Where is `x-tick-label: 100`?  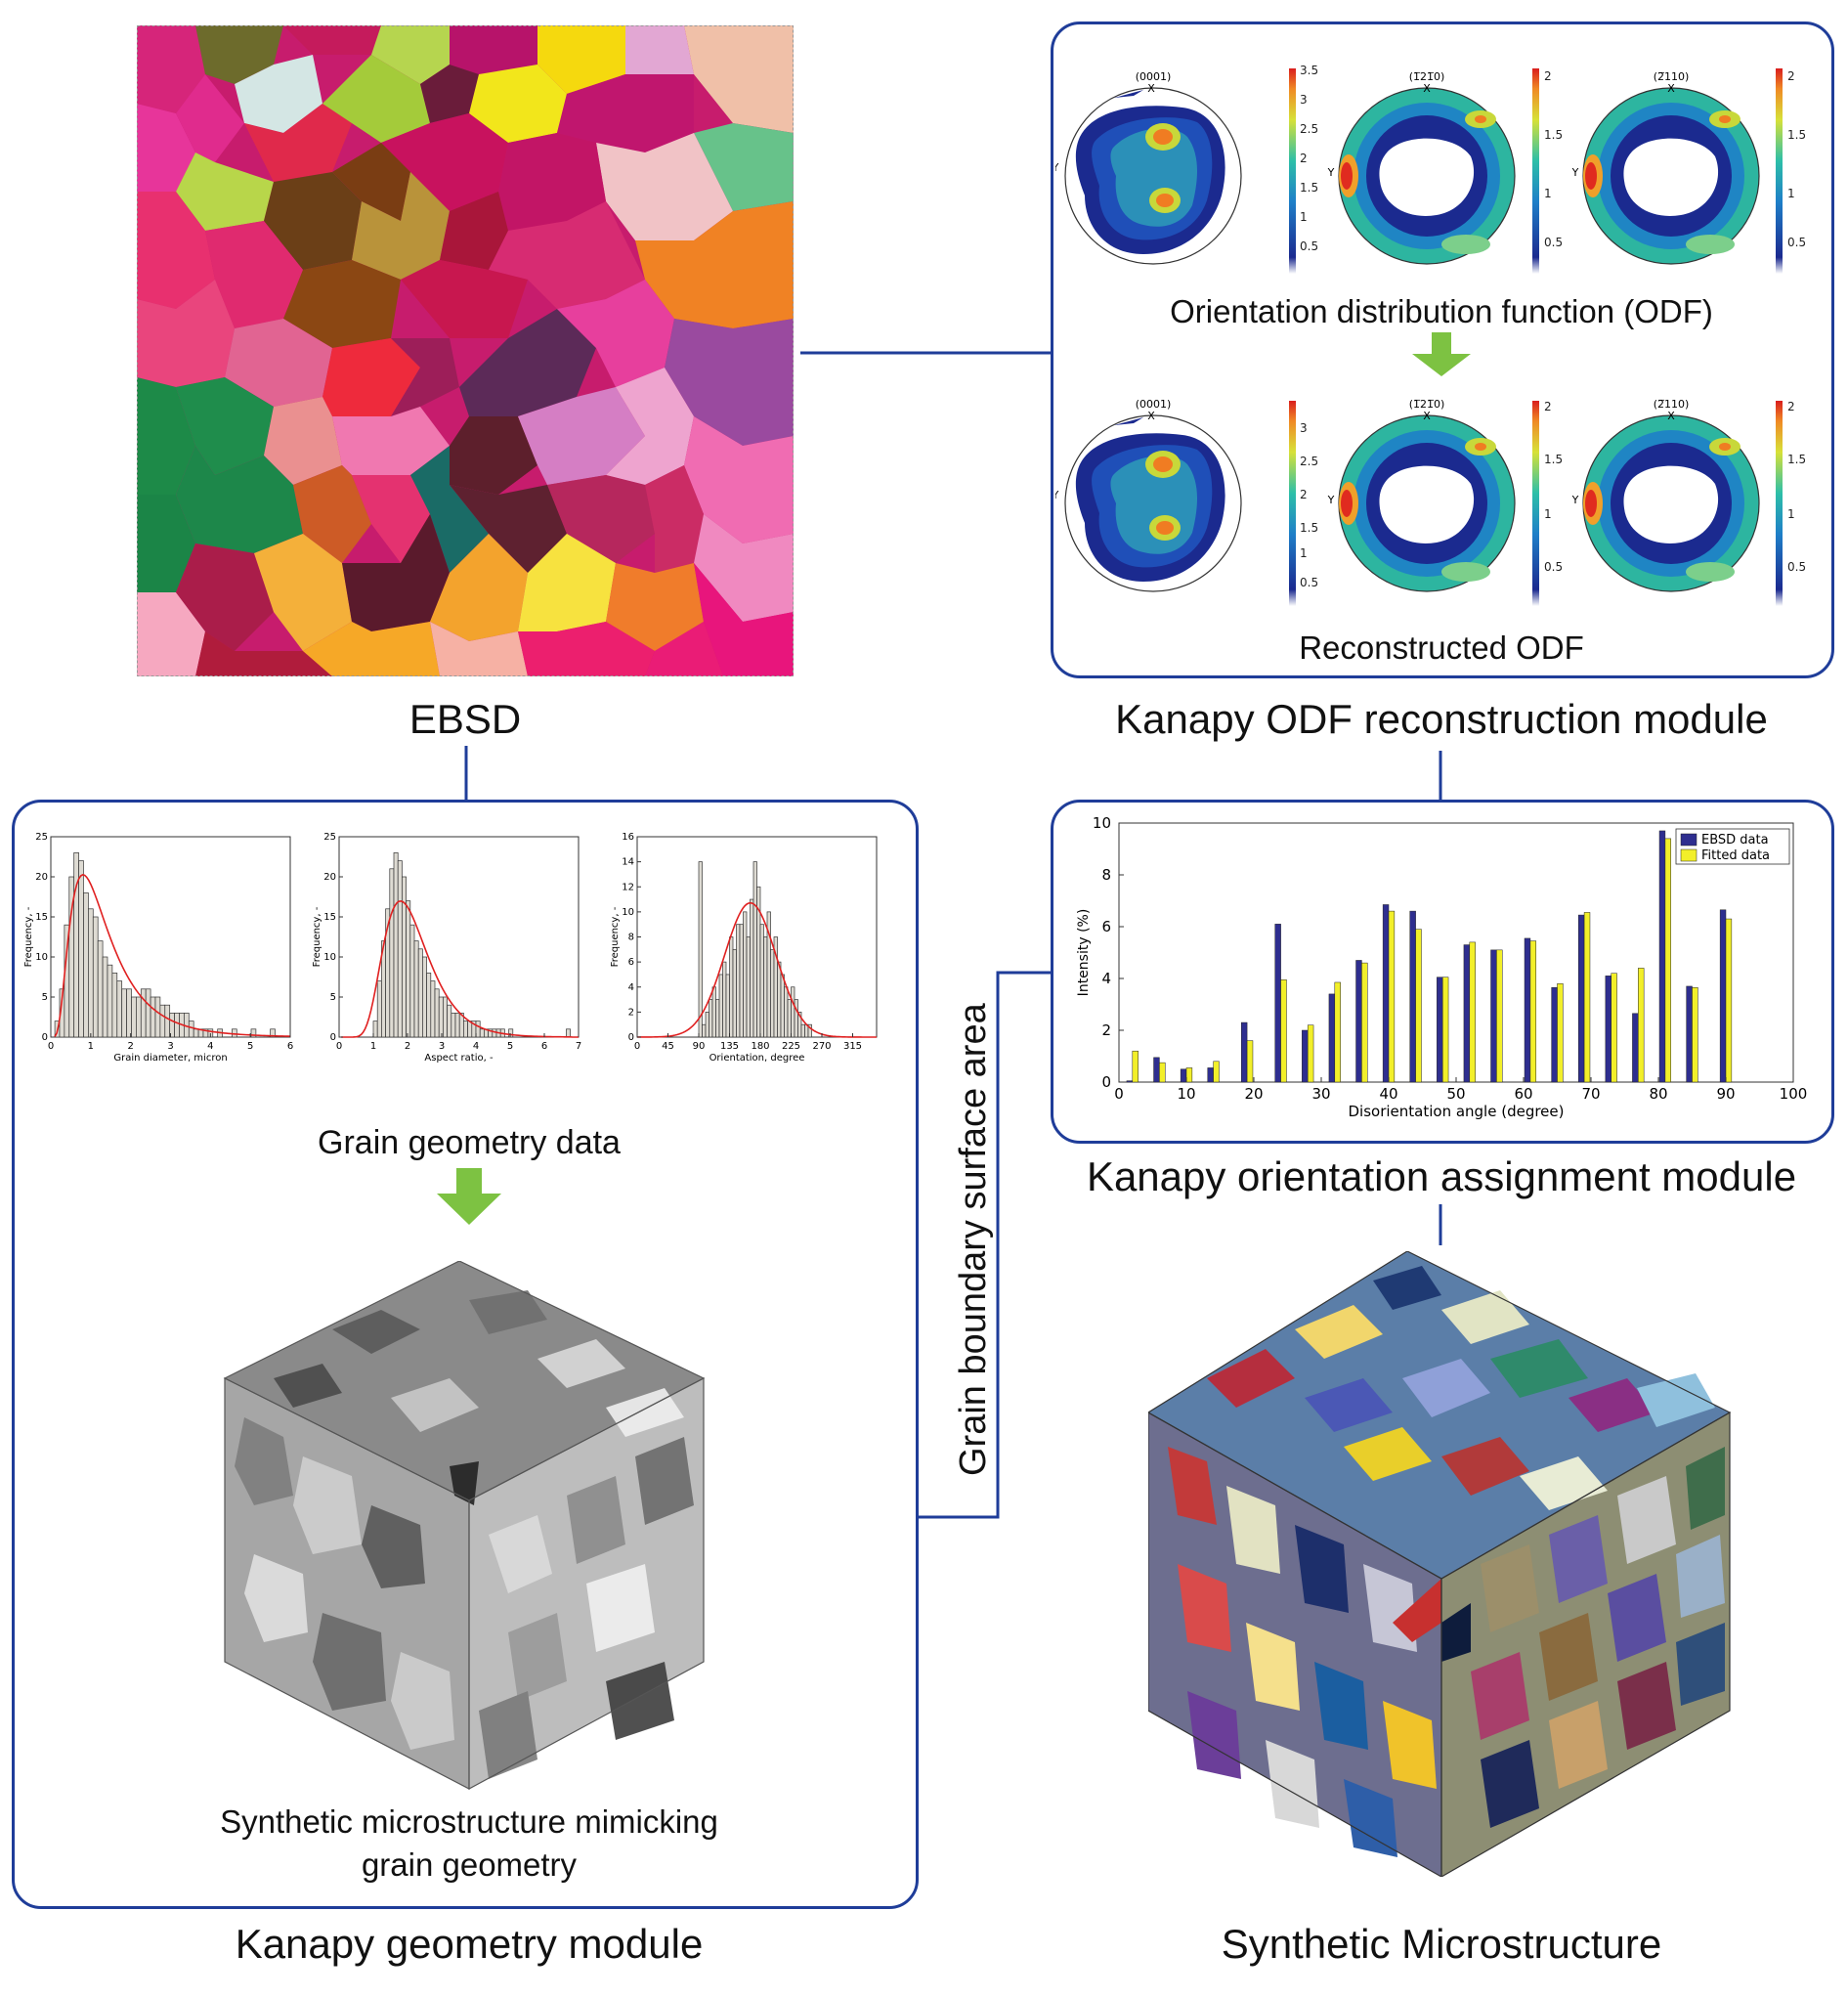
x-tick-label: 100 is located at coordinates (1794, 1094).